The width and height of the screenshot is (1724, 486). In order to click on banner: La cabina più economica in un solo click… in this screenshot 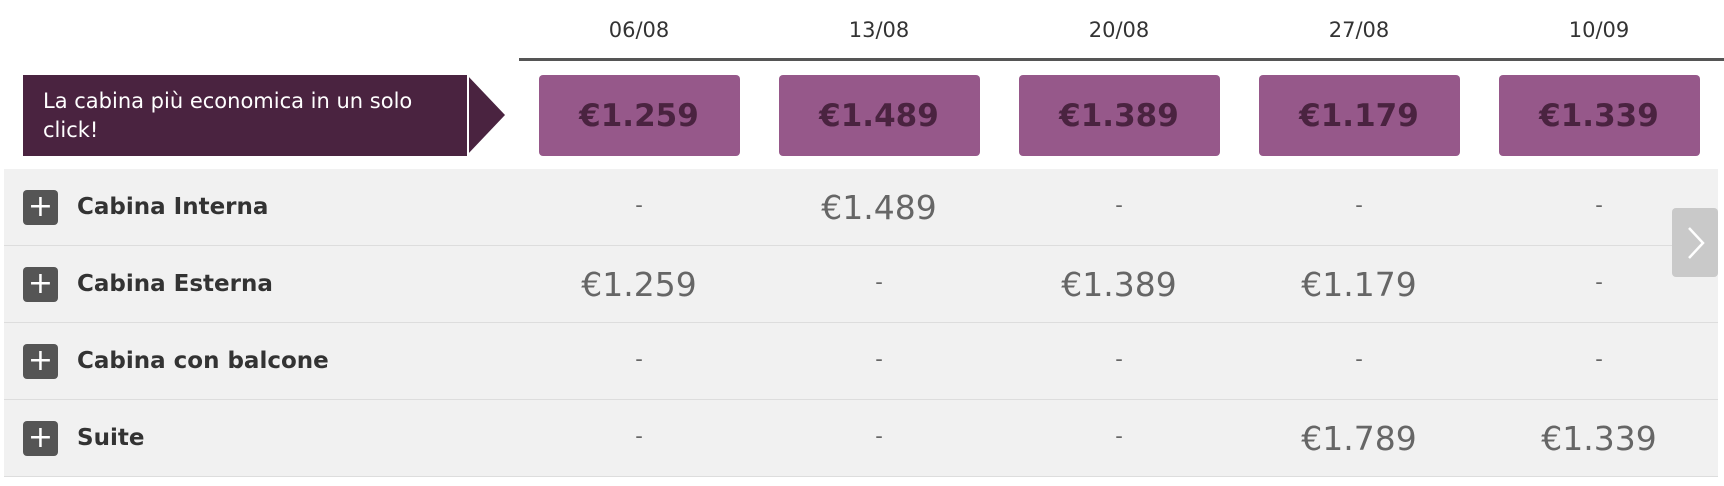, I will do `click(245, 115)`.